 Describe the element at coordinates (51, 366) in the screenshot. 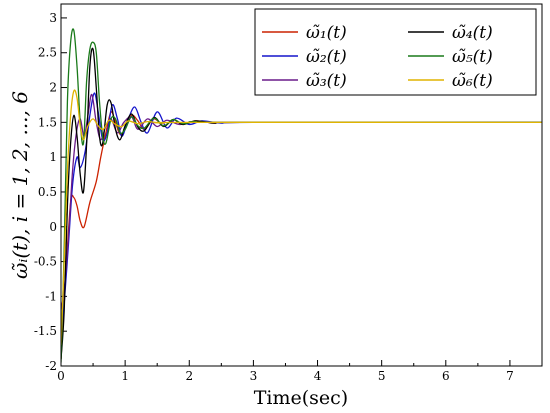

I see `y-tick-label-0: -2` at that location.